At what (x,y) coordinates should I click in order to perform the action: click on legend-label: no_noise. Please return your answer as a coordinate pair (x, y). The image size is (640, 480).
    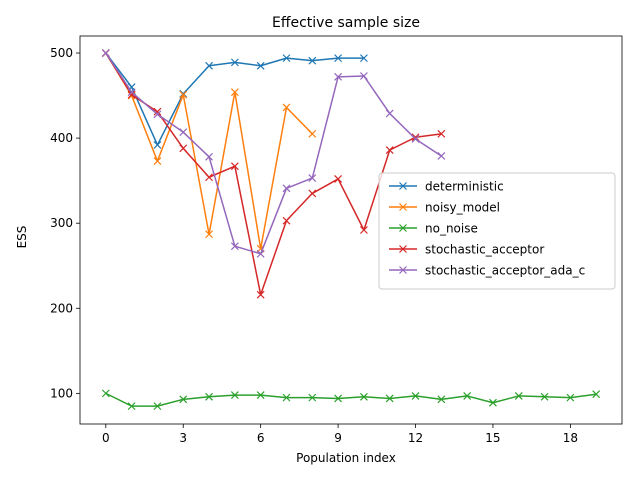
    Looking at the image, I should click on (451, 229).